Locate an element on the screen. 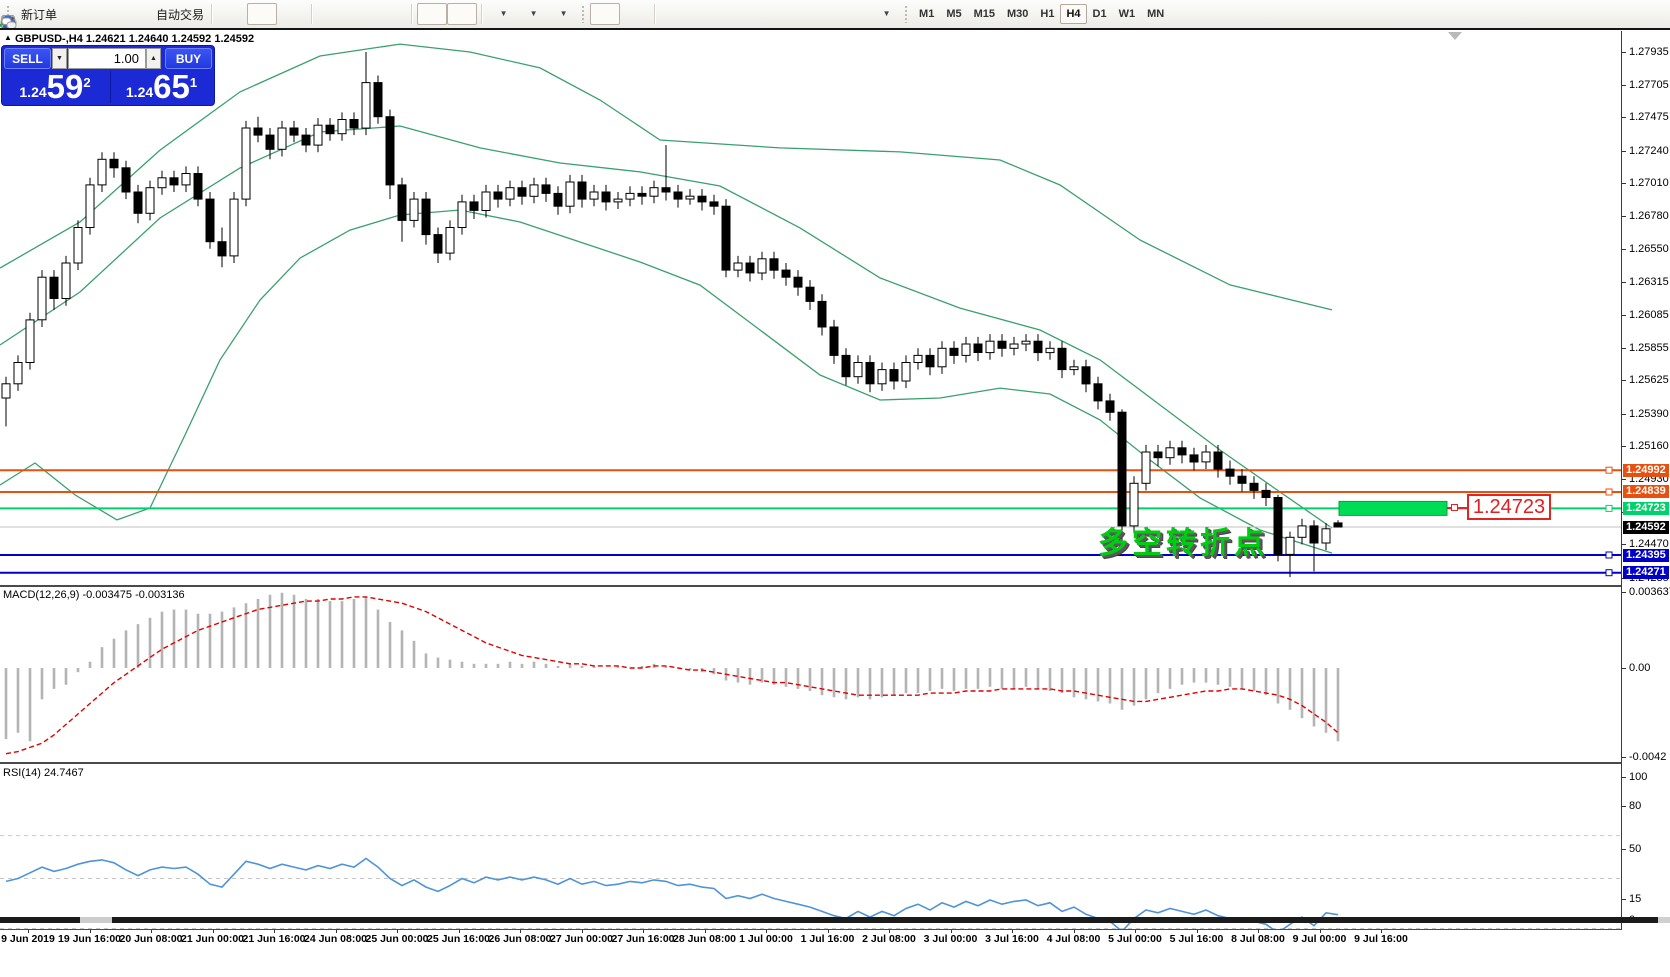 The image size is (1670, 977). price-callout-label: 1.24723 is located at coordinates (1509, 507).